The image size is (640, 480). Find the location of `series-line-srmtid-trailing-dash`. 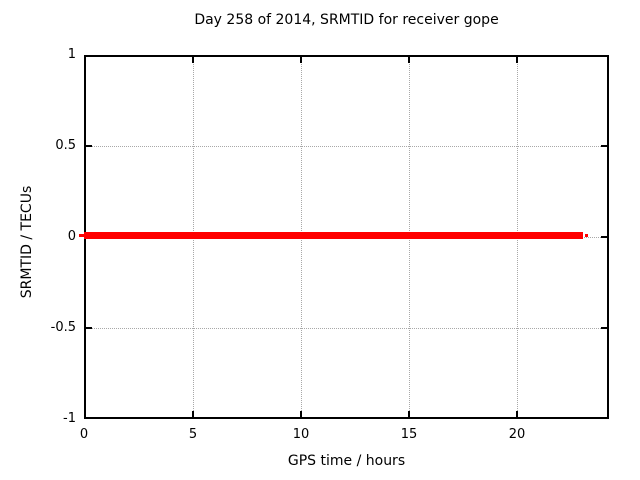

series-line-srmtid-trailing-dash is located at coordinates (586, 235).